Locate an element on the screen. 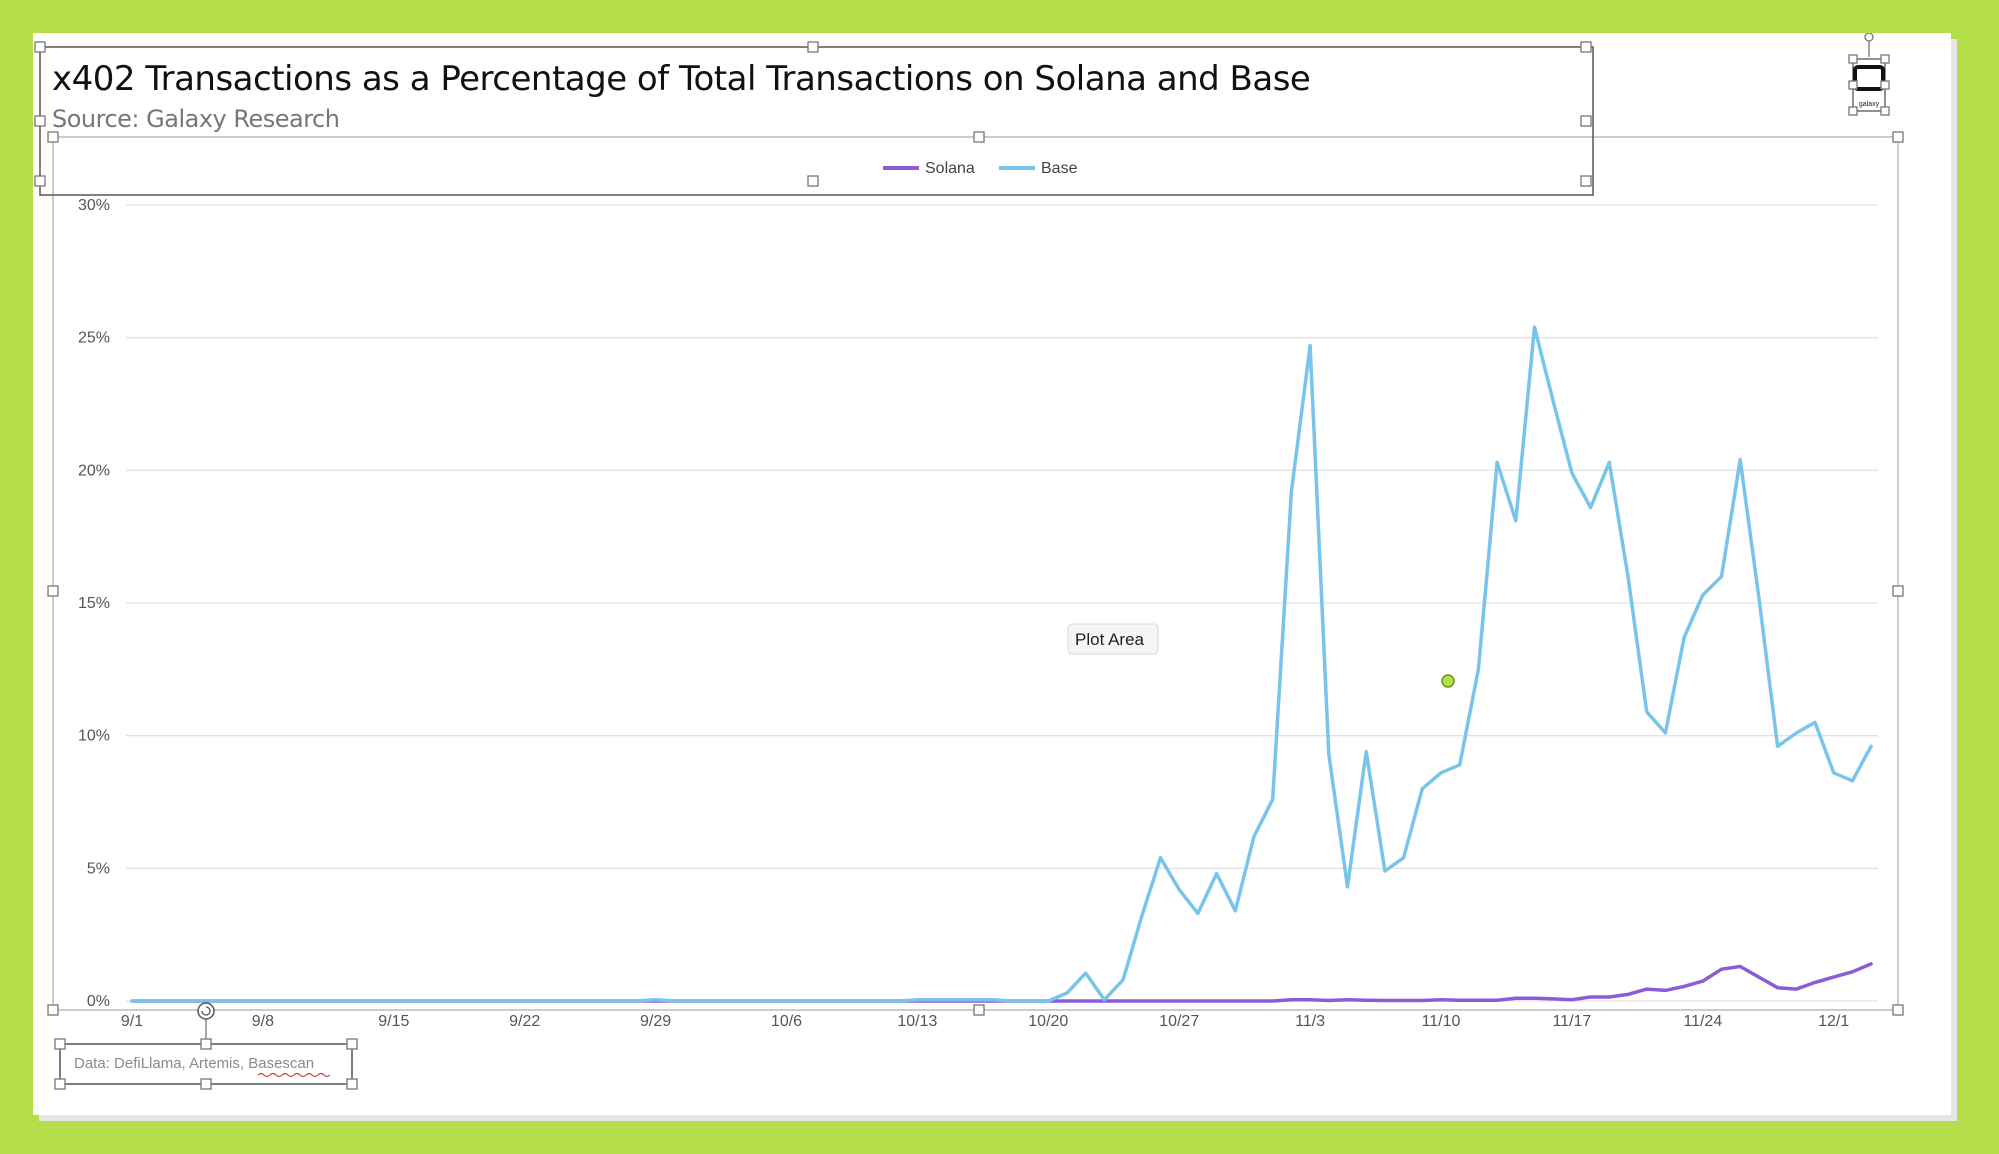 The height and width of the screenshot is (1154, 1999). x-tick-label: 11/17 is located at coordinates (1571, 1021).